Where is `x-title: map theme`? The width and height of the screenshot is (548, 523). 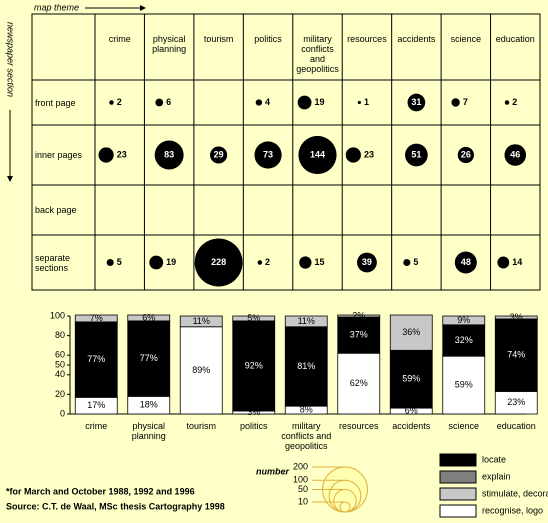
x-title: map theme is located at coordinates (56, 7).